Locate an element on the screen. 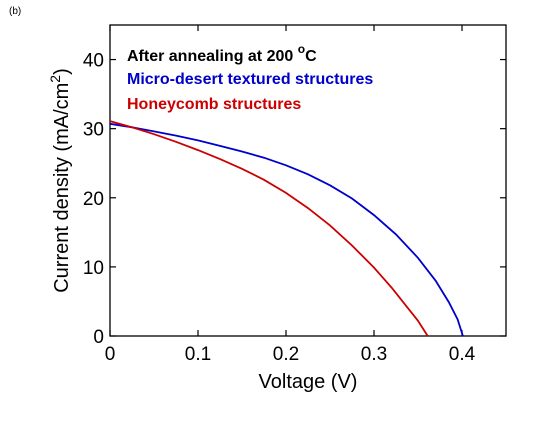  x-tick-label: 0.2 is located at coordinates (286, 354).